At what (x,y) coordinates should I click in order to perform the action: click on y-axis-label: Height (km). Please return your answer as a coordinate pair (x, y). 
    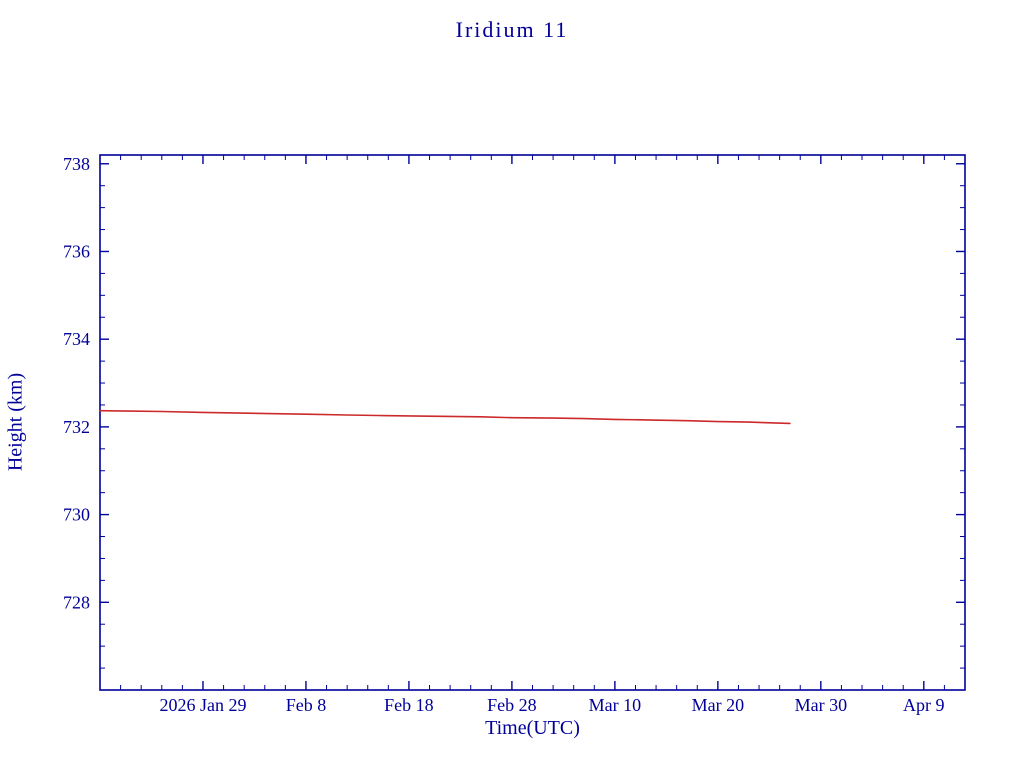
    Looking at the image, I should click on (15, 422).